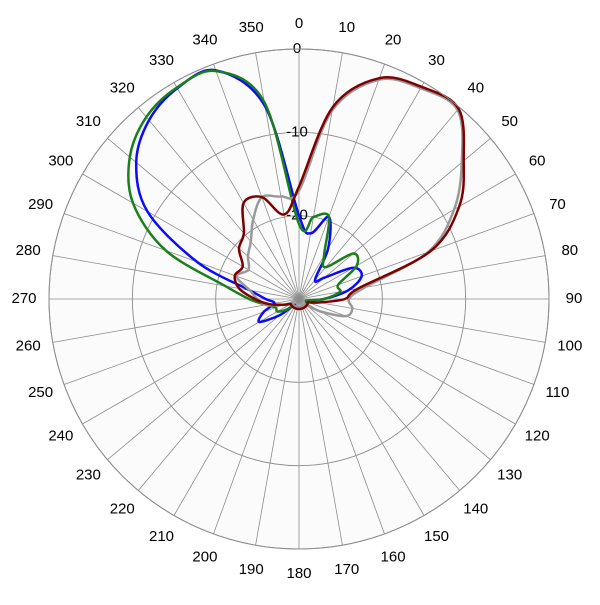  What do you see at coordinates (60, 160) in the screenshot?
I see `angle-label: 300` at bounding box center [60, 160].